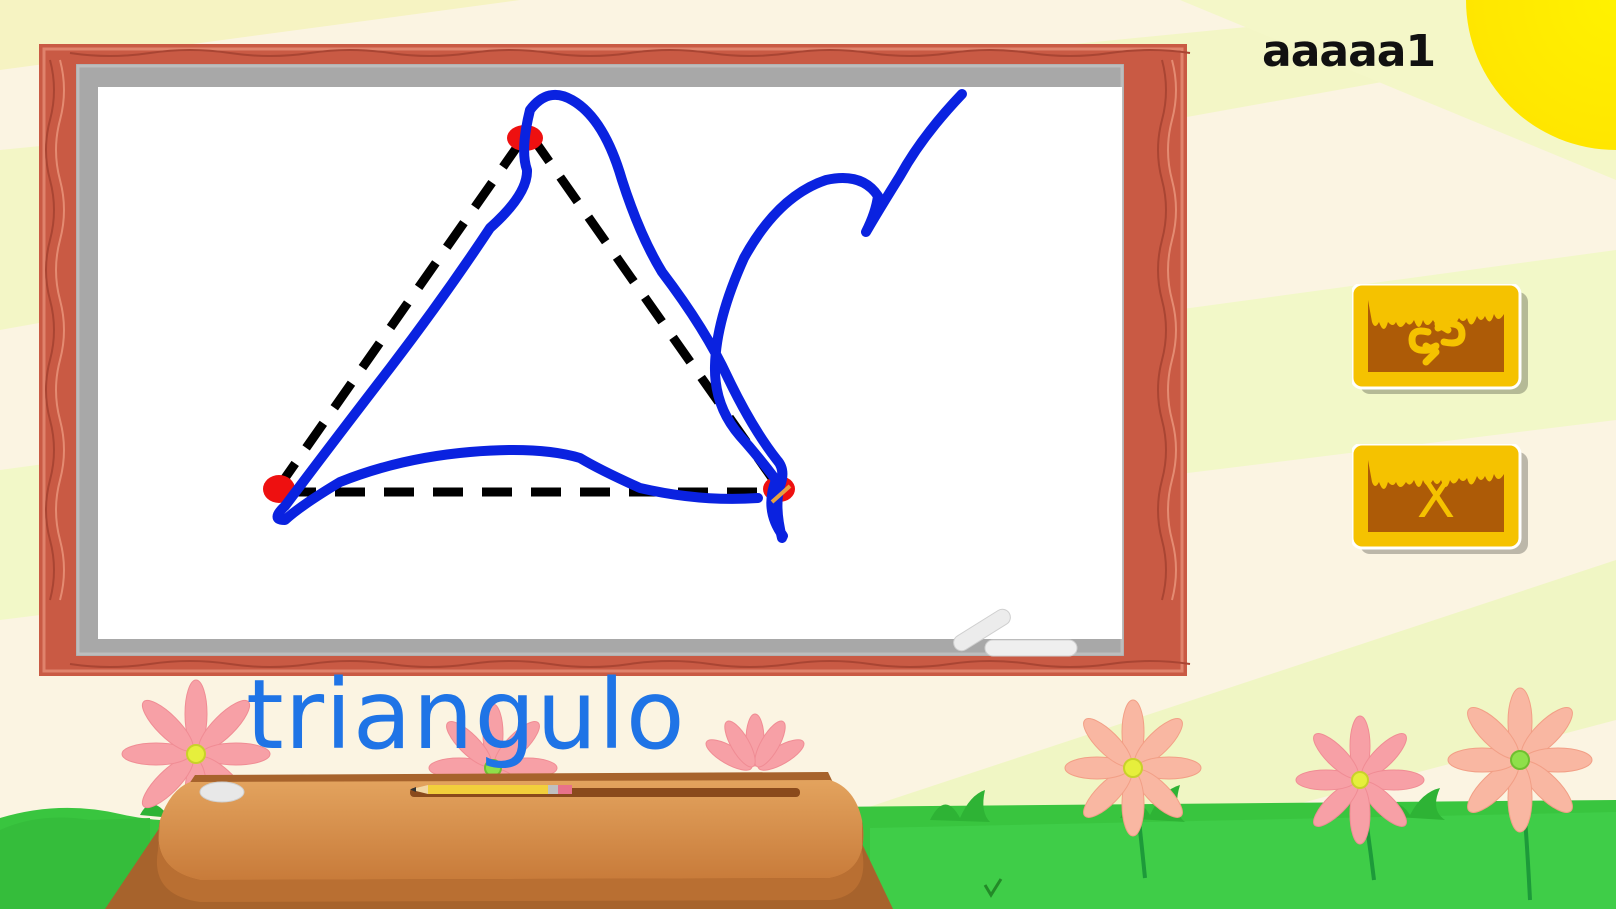 The image size is (1616, 909). I want to click on reset-button, so click(1440, 339).